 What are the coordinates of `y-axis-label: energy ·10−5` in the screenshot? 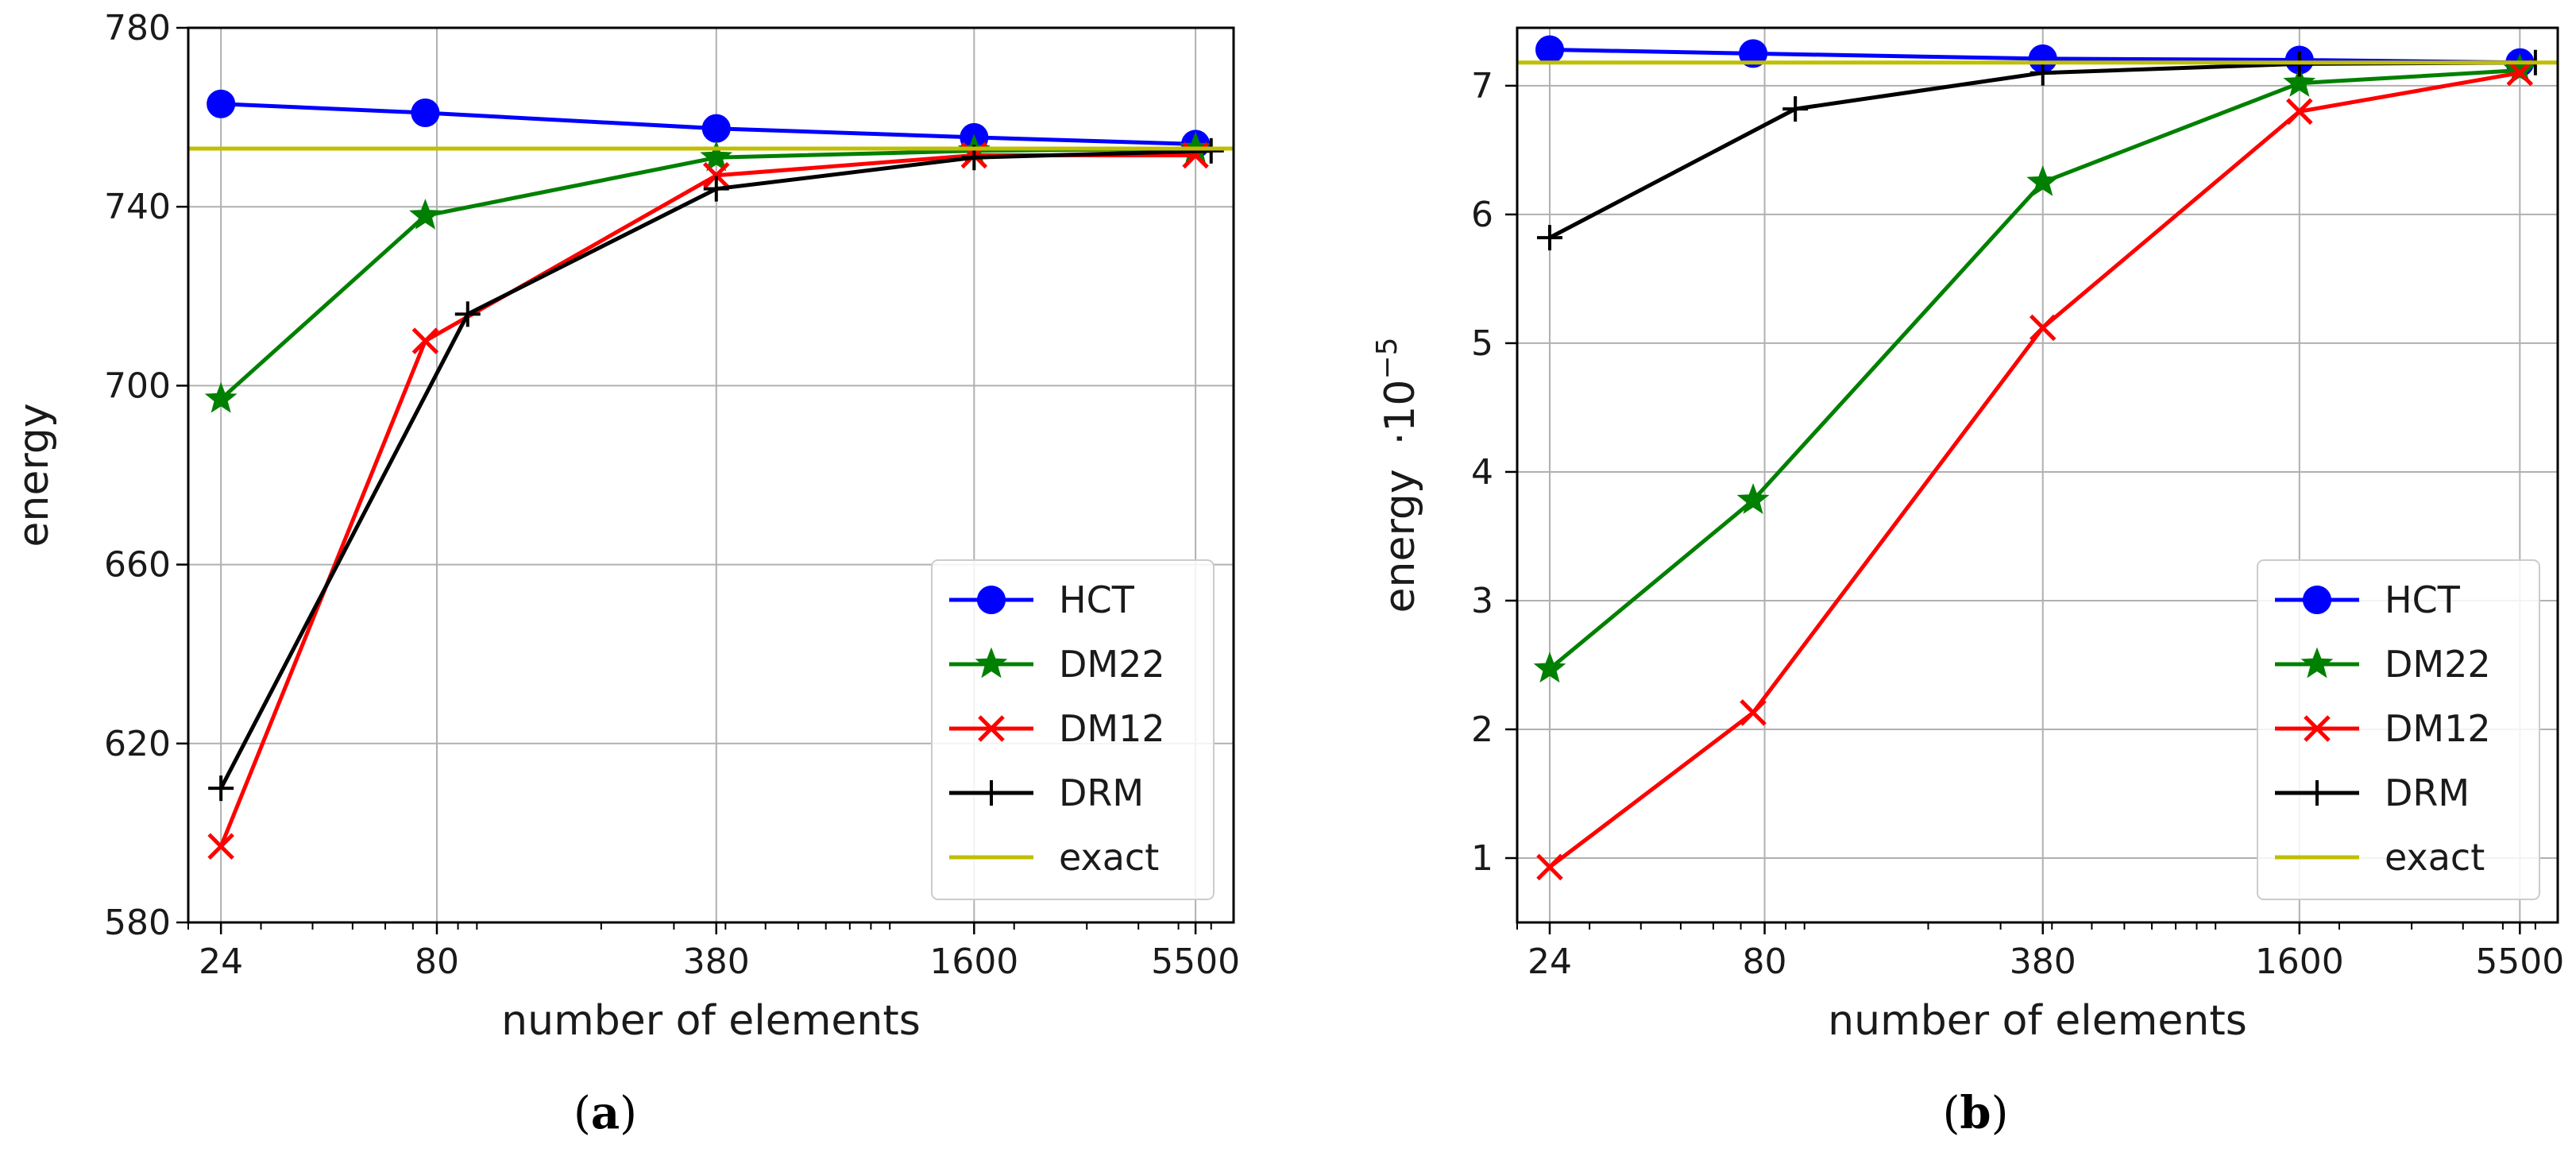 It's located at (1397, 475).